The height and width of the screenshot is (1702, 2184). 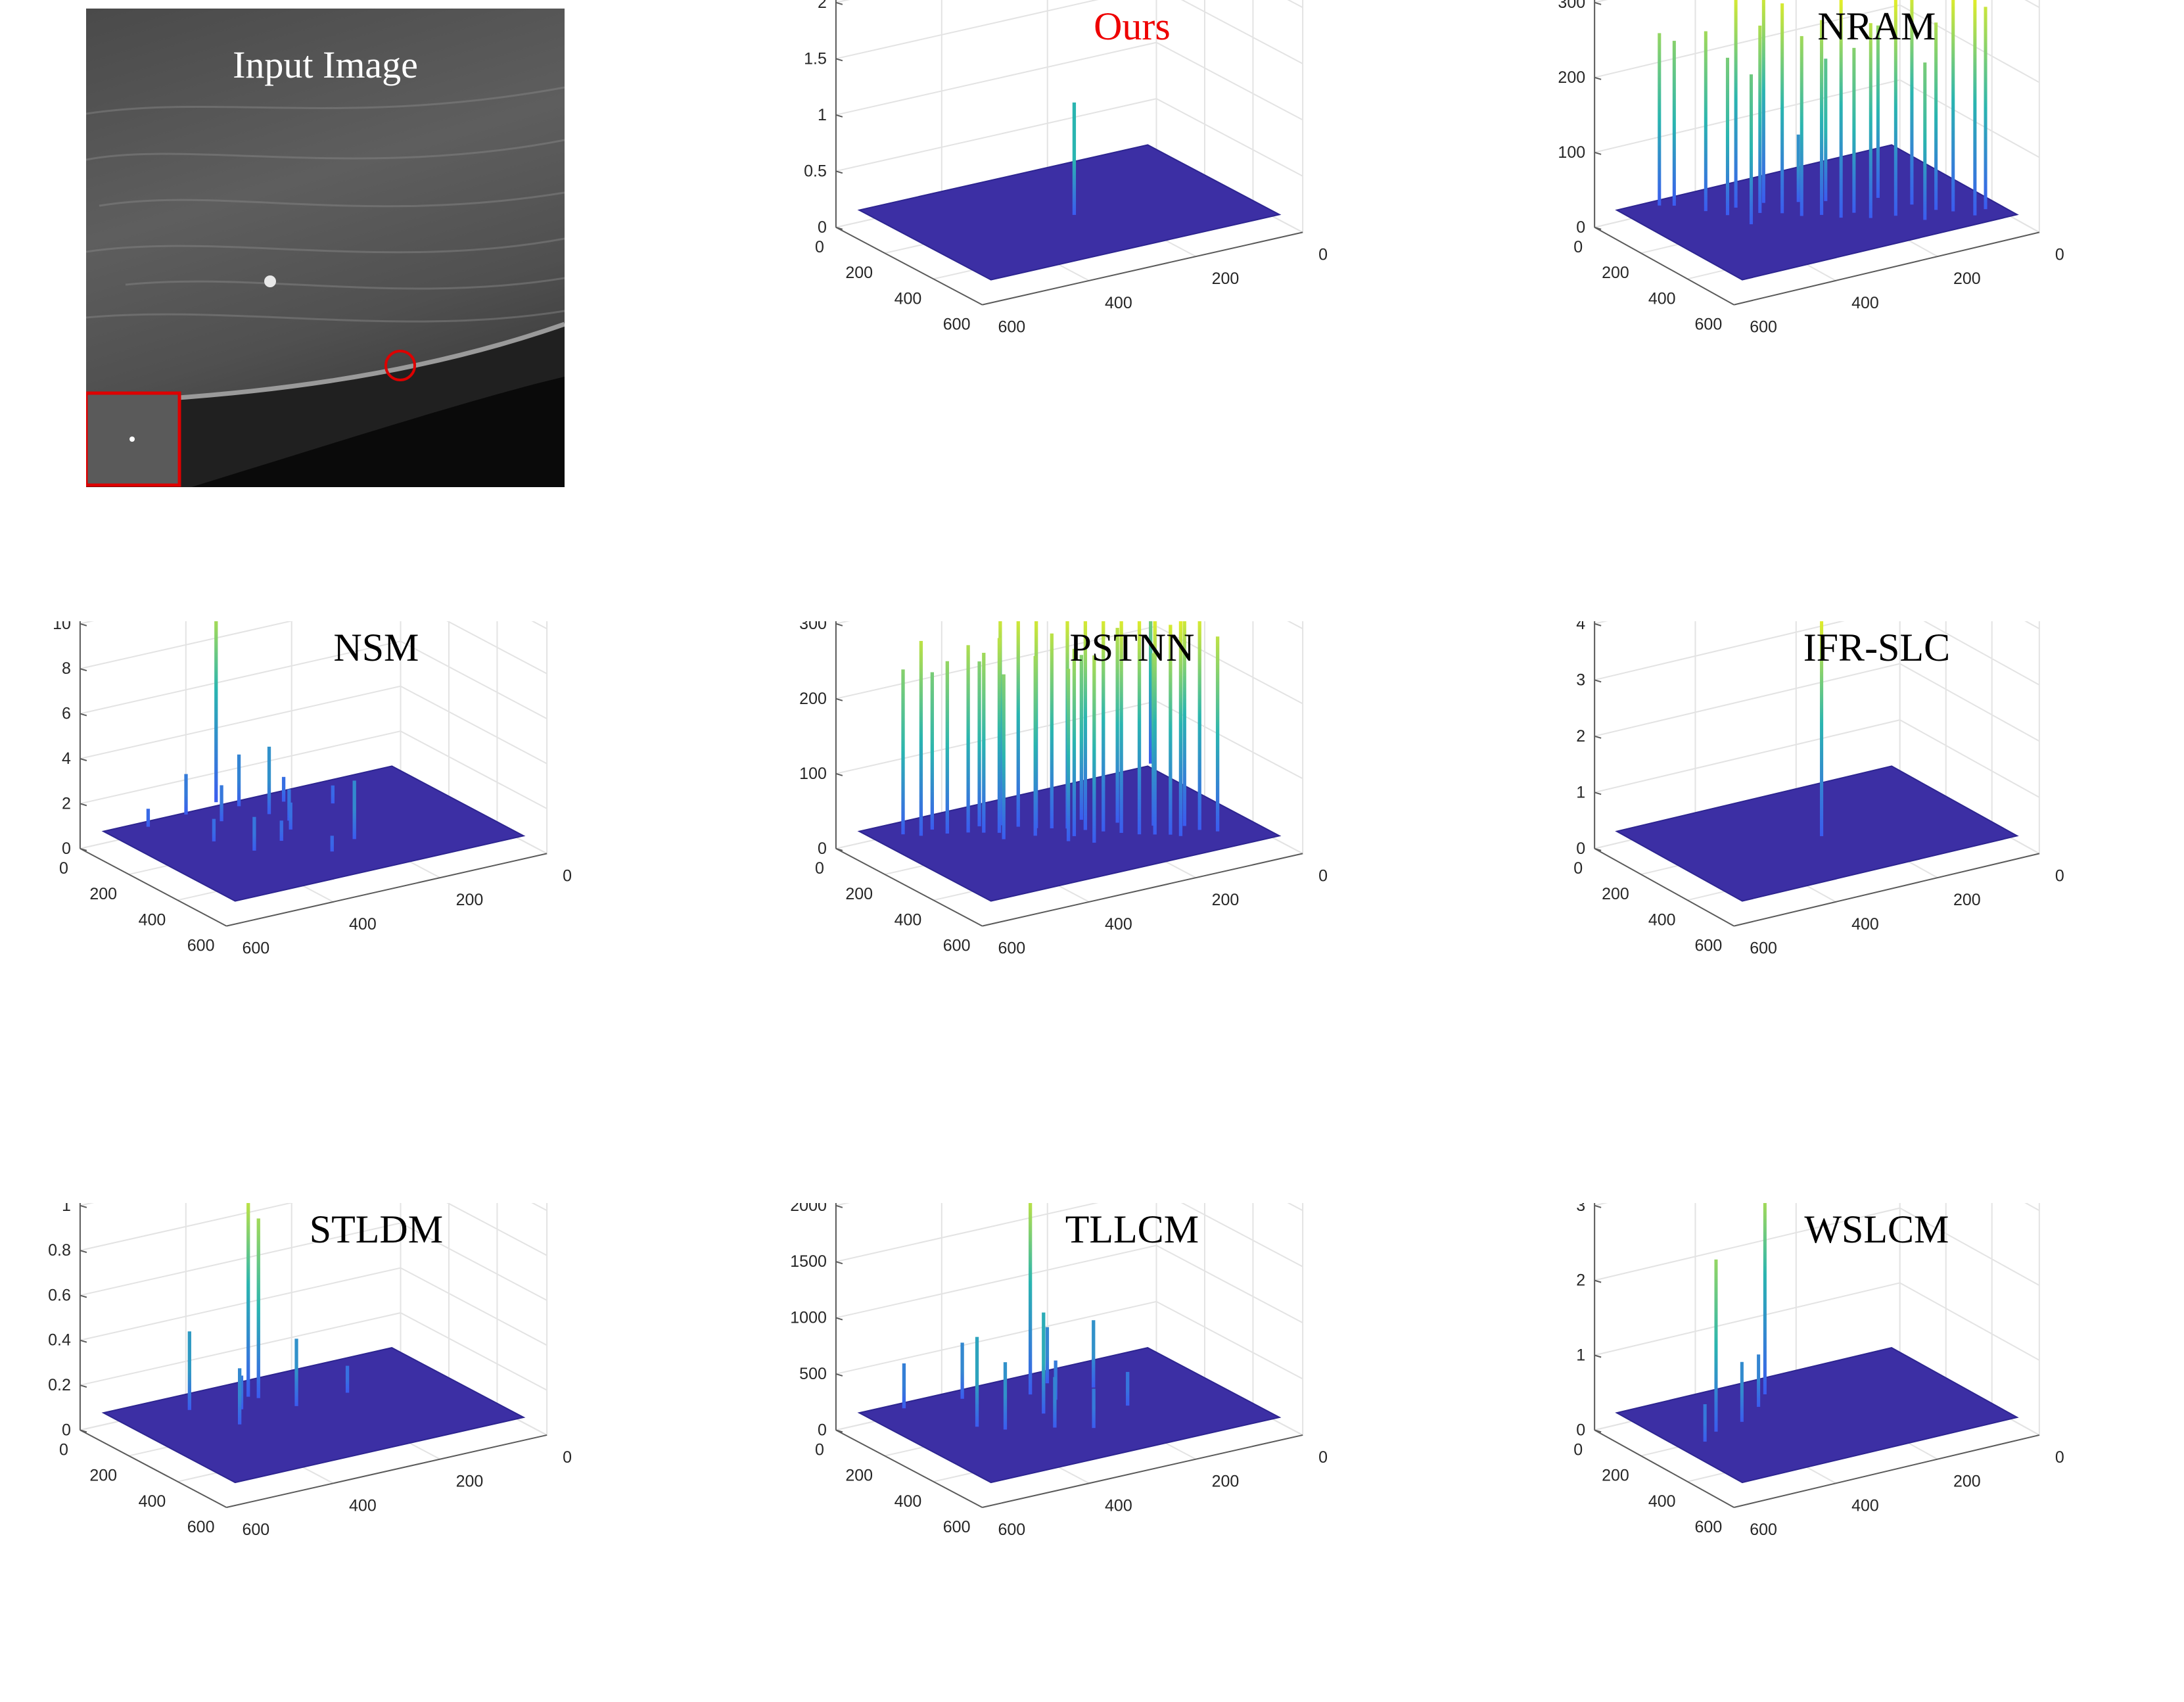 I want to click on y-tick-label: 600, so click(x=1709, y=946).